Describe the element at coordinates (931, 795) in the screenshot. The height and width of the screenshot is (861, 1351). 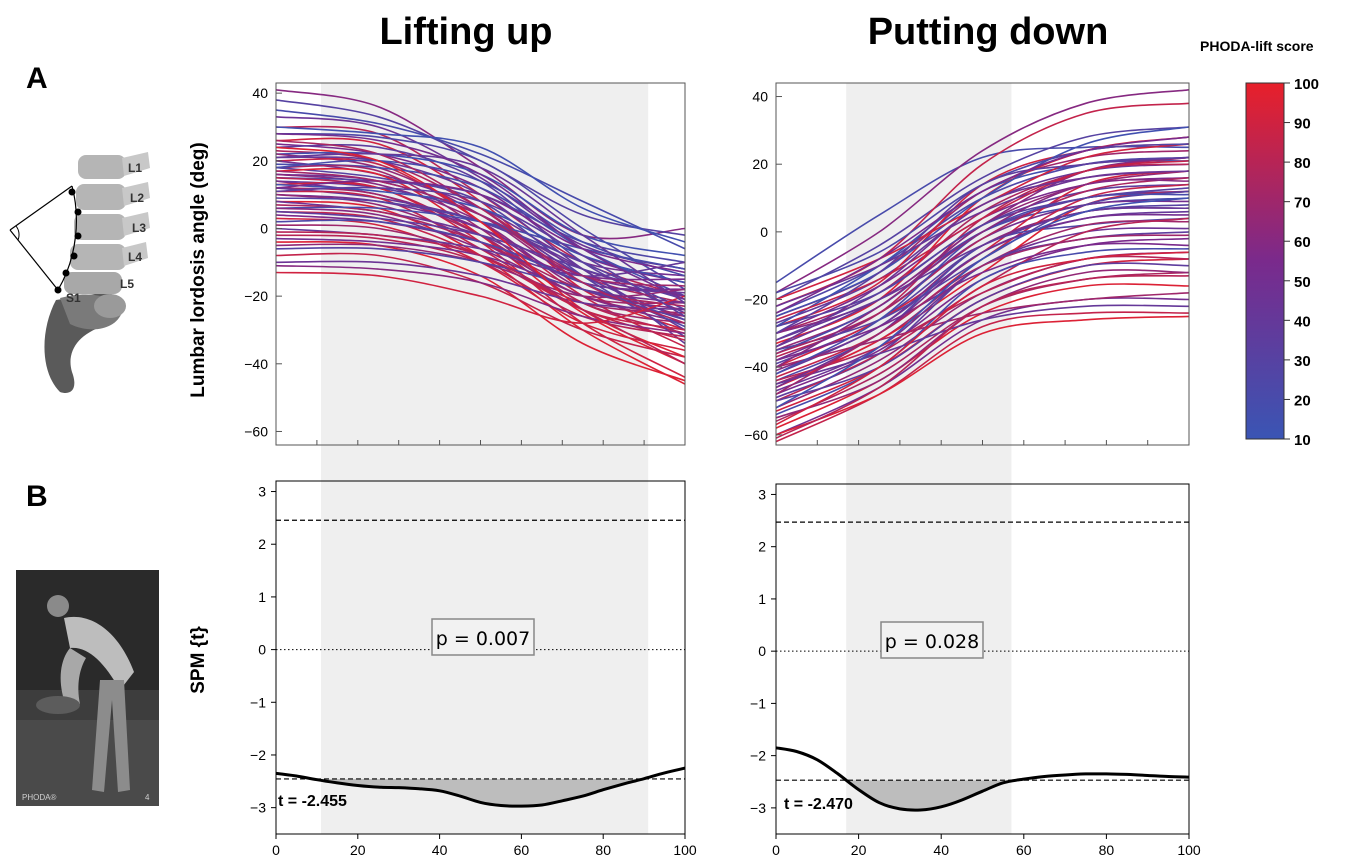
I see `suprathreshold-cluster` at that location.